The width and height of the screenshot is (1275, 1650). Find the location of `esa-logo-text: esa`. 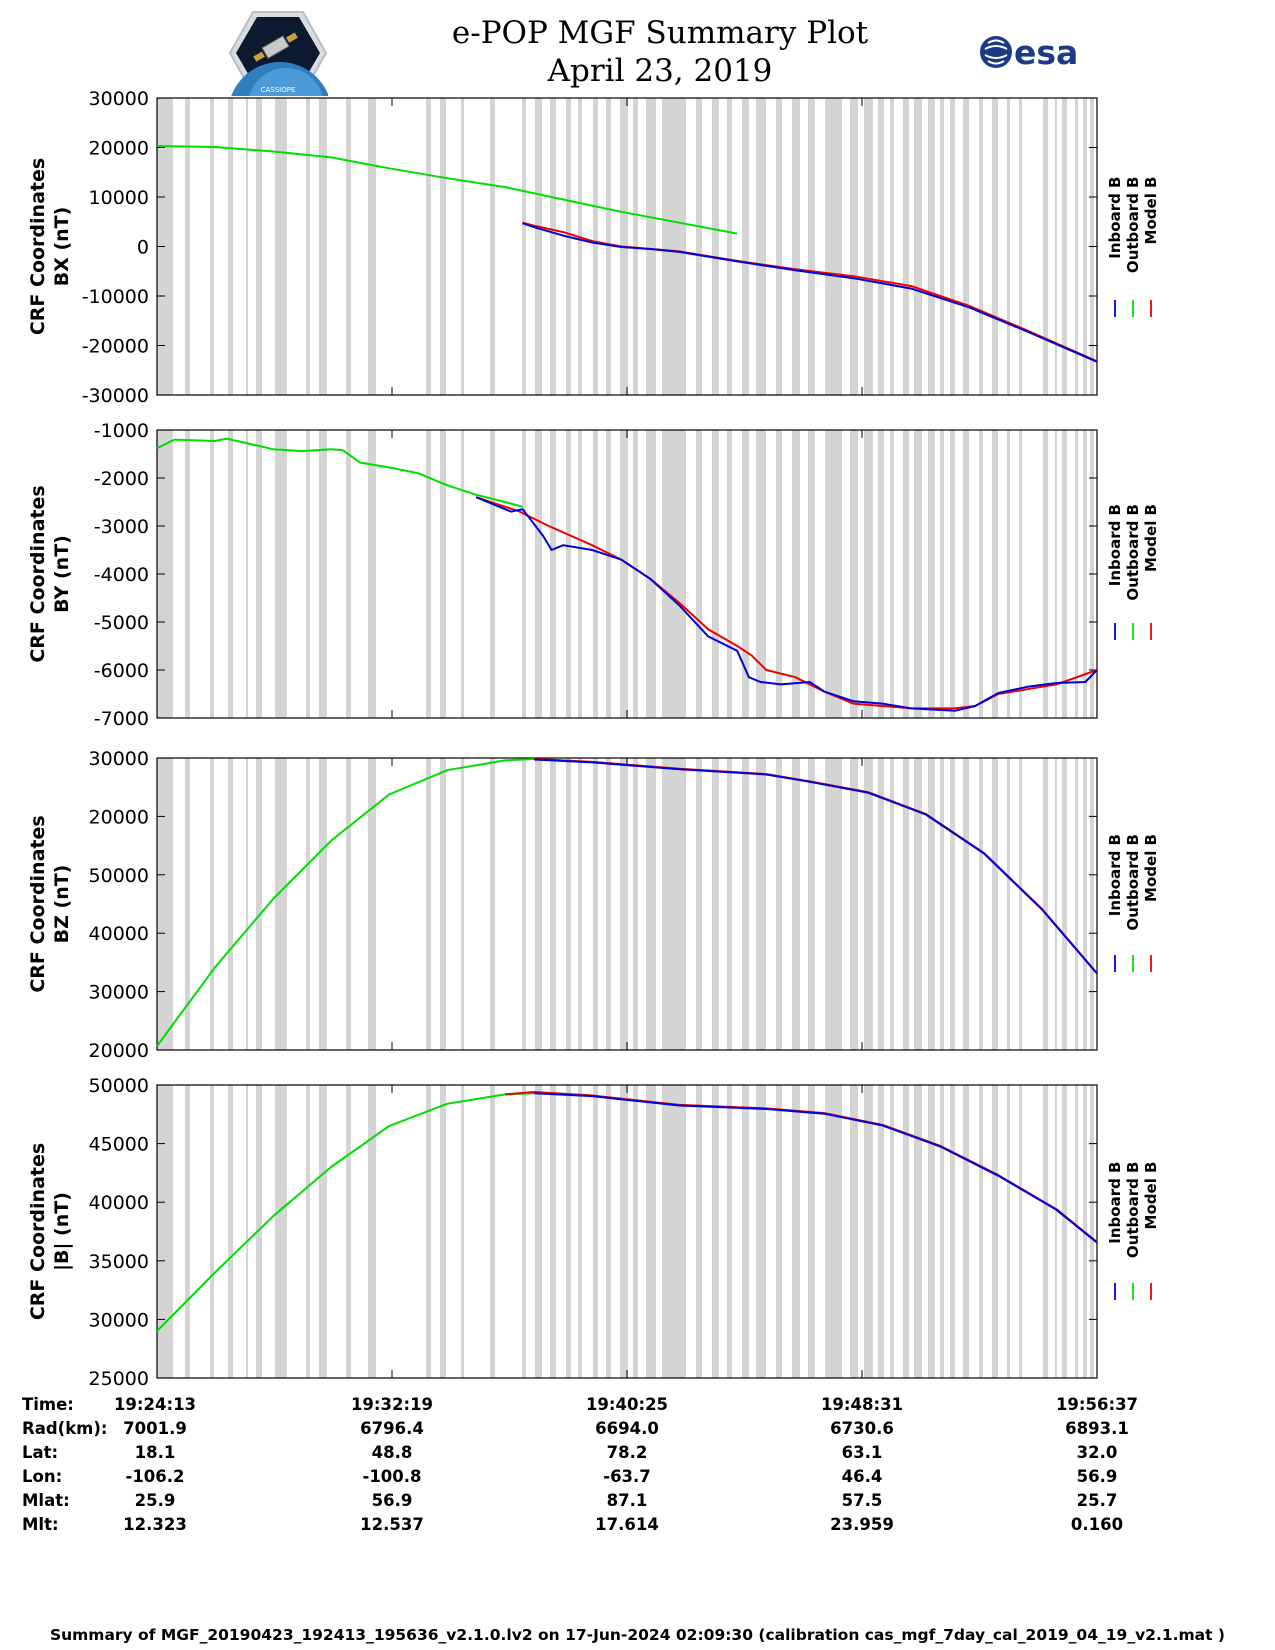

esa-logo-text: esa is located at coordinates (1046, 52).